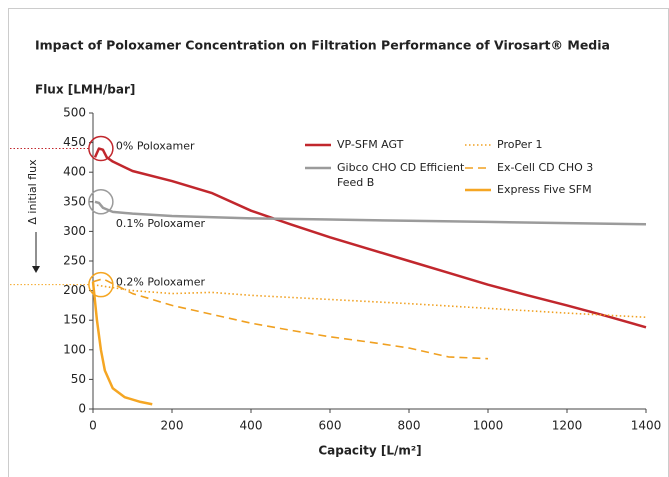 The height and width of the screenshot is (477, 669). Describe the element at coordinates (74, 320) in the screenshot. I see `y-tick-label: 150` at that location.